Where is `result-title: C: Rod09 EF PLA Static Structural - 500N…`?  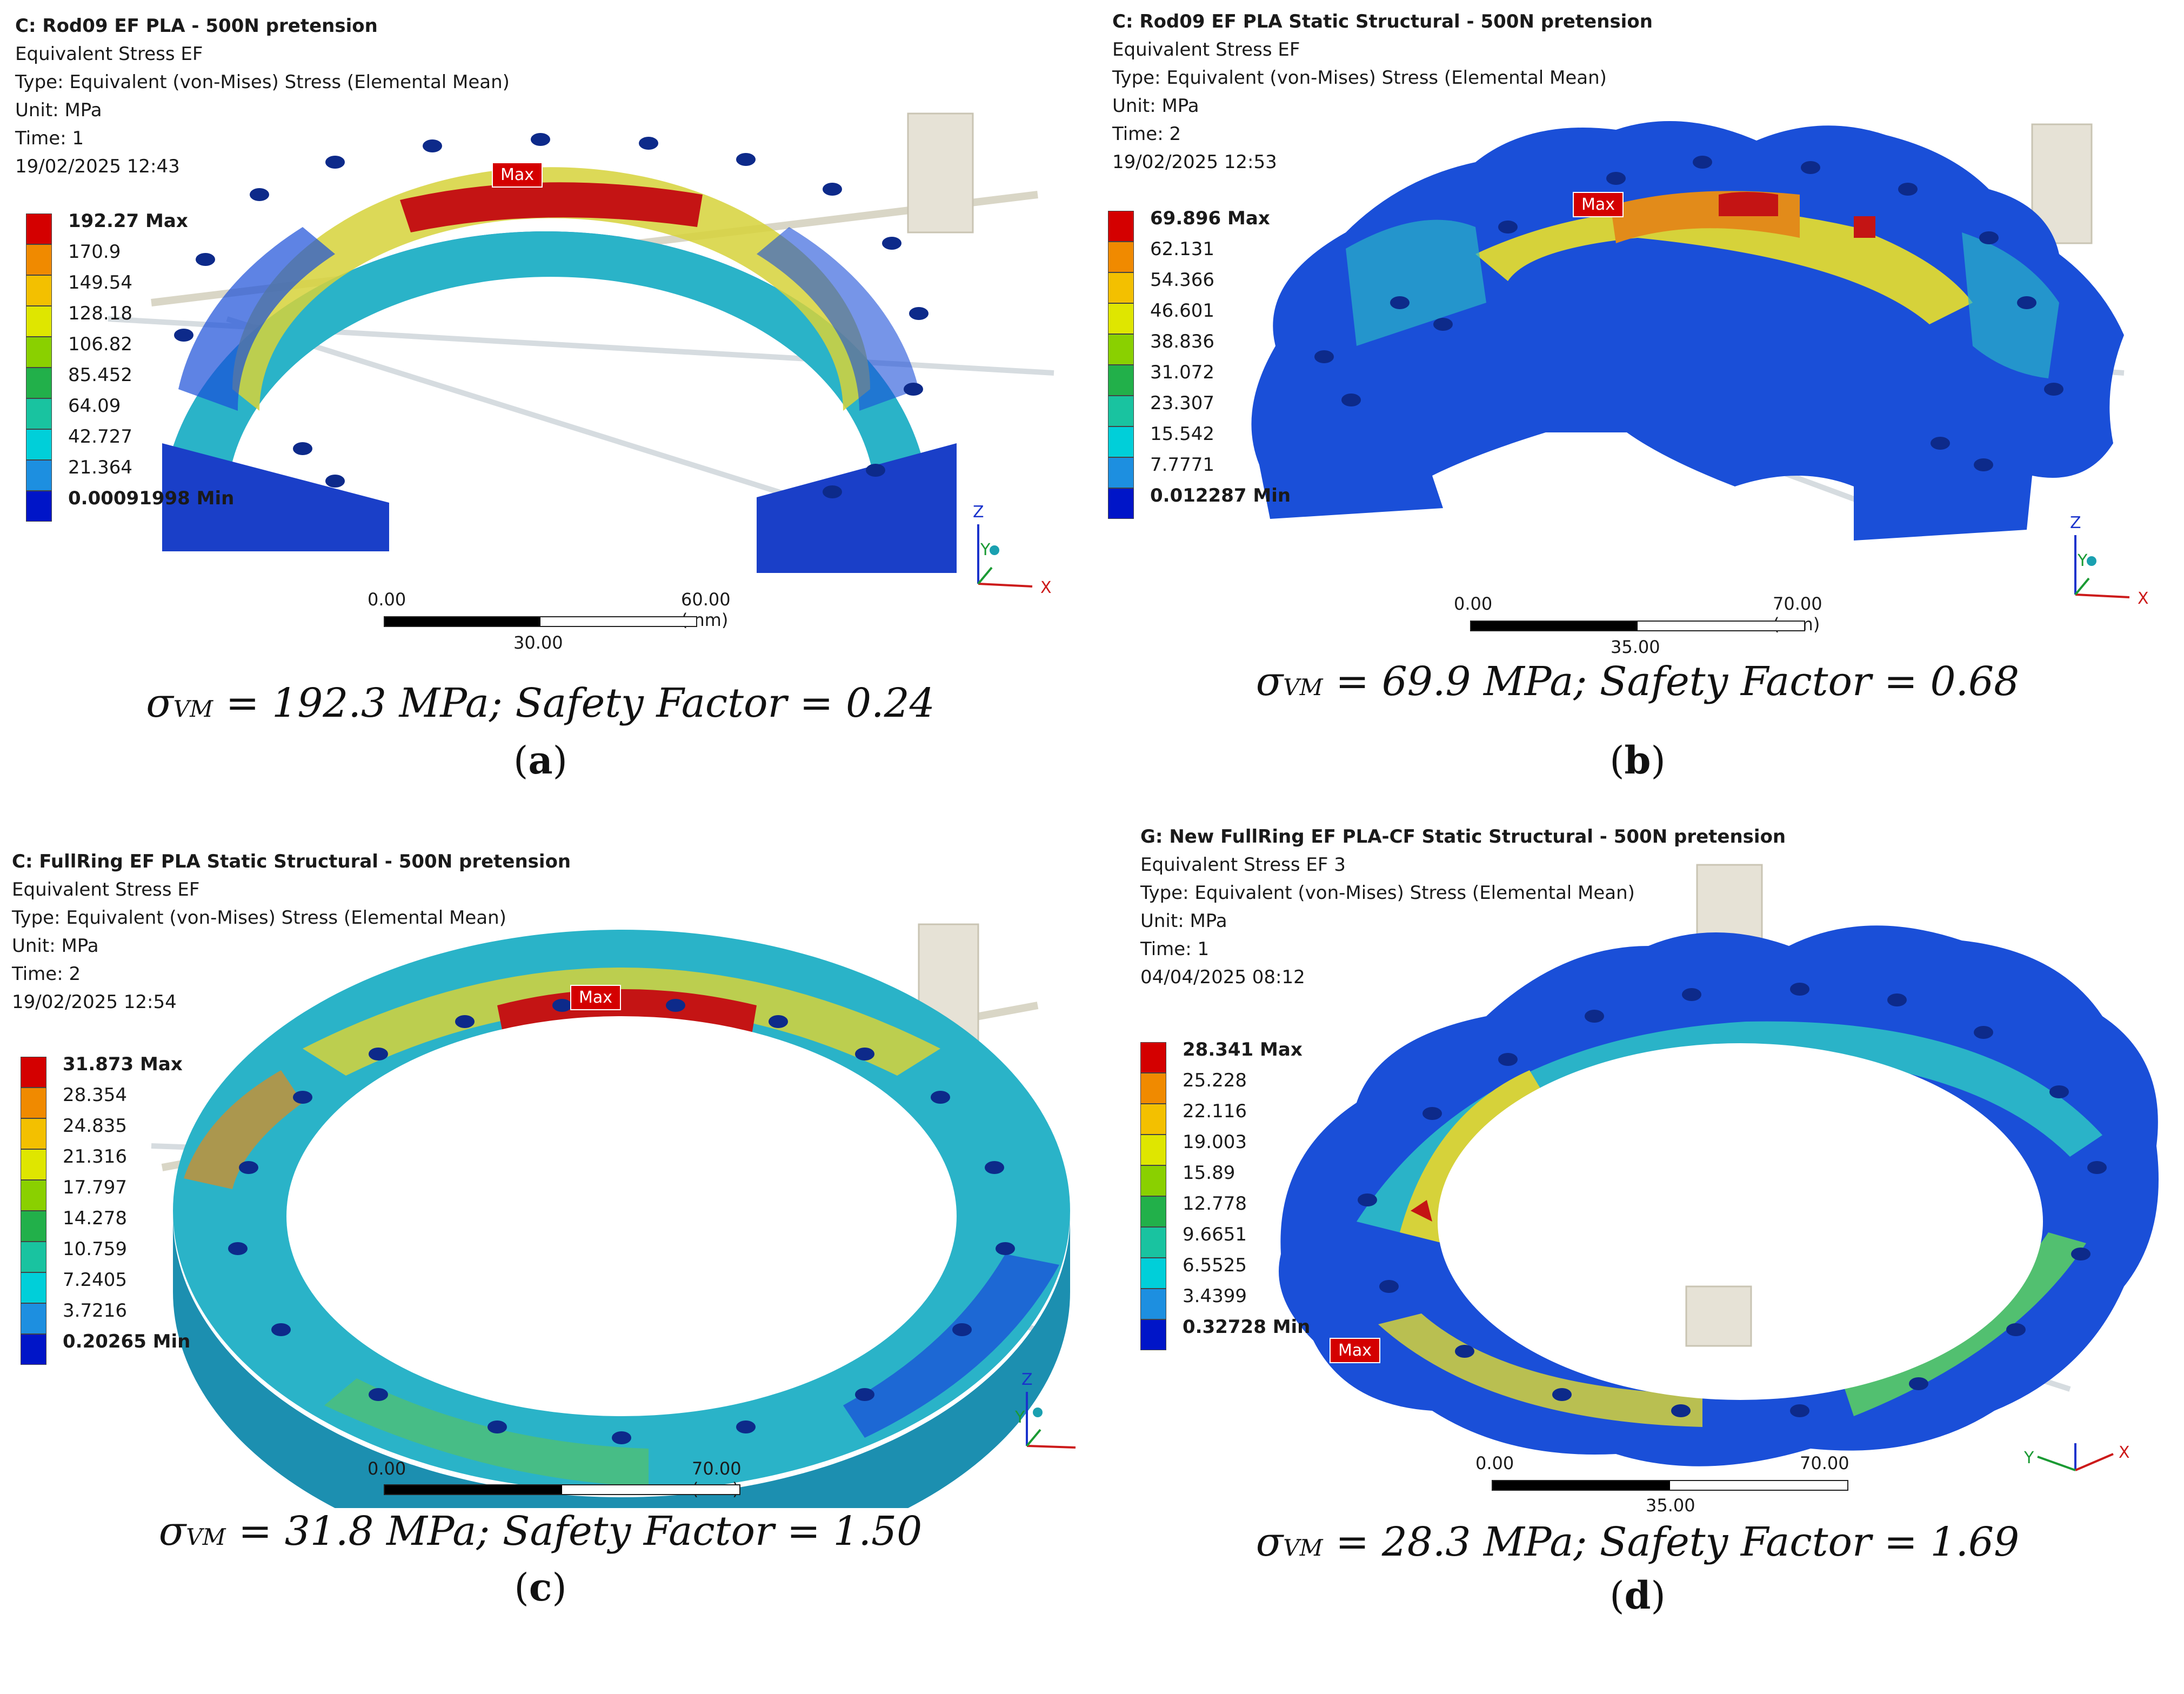
result-title: C: Rod09 EF PLA Static Structural - 500N… is located at coordinates (1382, 21).